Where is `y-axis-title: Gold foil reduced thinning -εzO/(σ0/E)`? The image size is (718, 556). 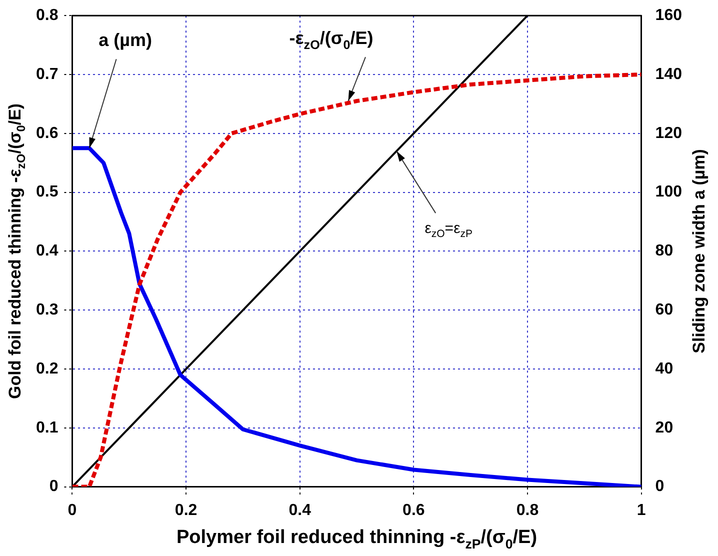 y-axis-title: Gold foil reduced thinning -εzO/(σ0/E) is located at coordinates (17, 251).